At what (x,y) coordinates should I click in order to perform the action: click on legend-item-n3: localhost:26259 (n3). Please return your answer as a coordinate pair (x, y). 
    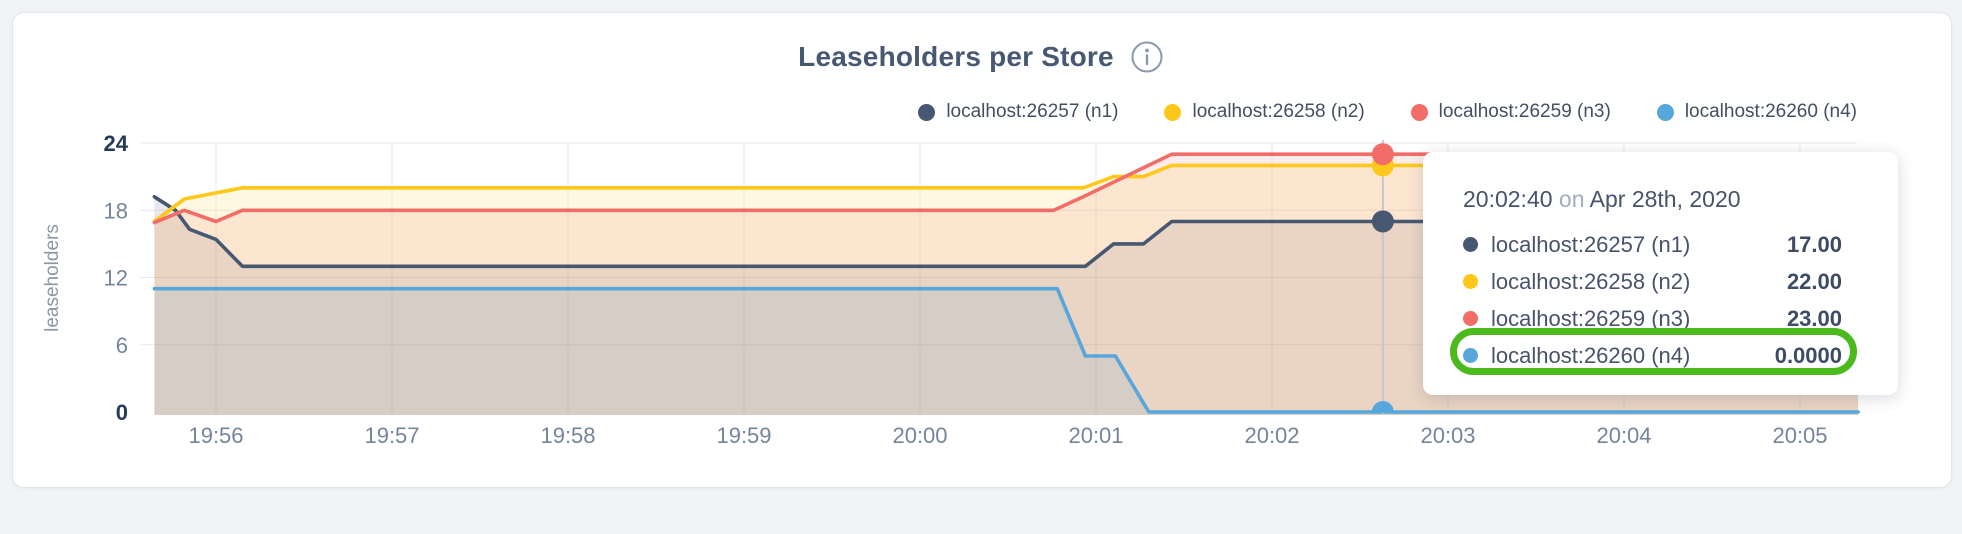
    Looking at the image, I should click on (1510, 112).